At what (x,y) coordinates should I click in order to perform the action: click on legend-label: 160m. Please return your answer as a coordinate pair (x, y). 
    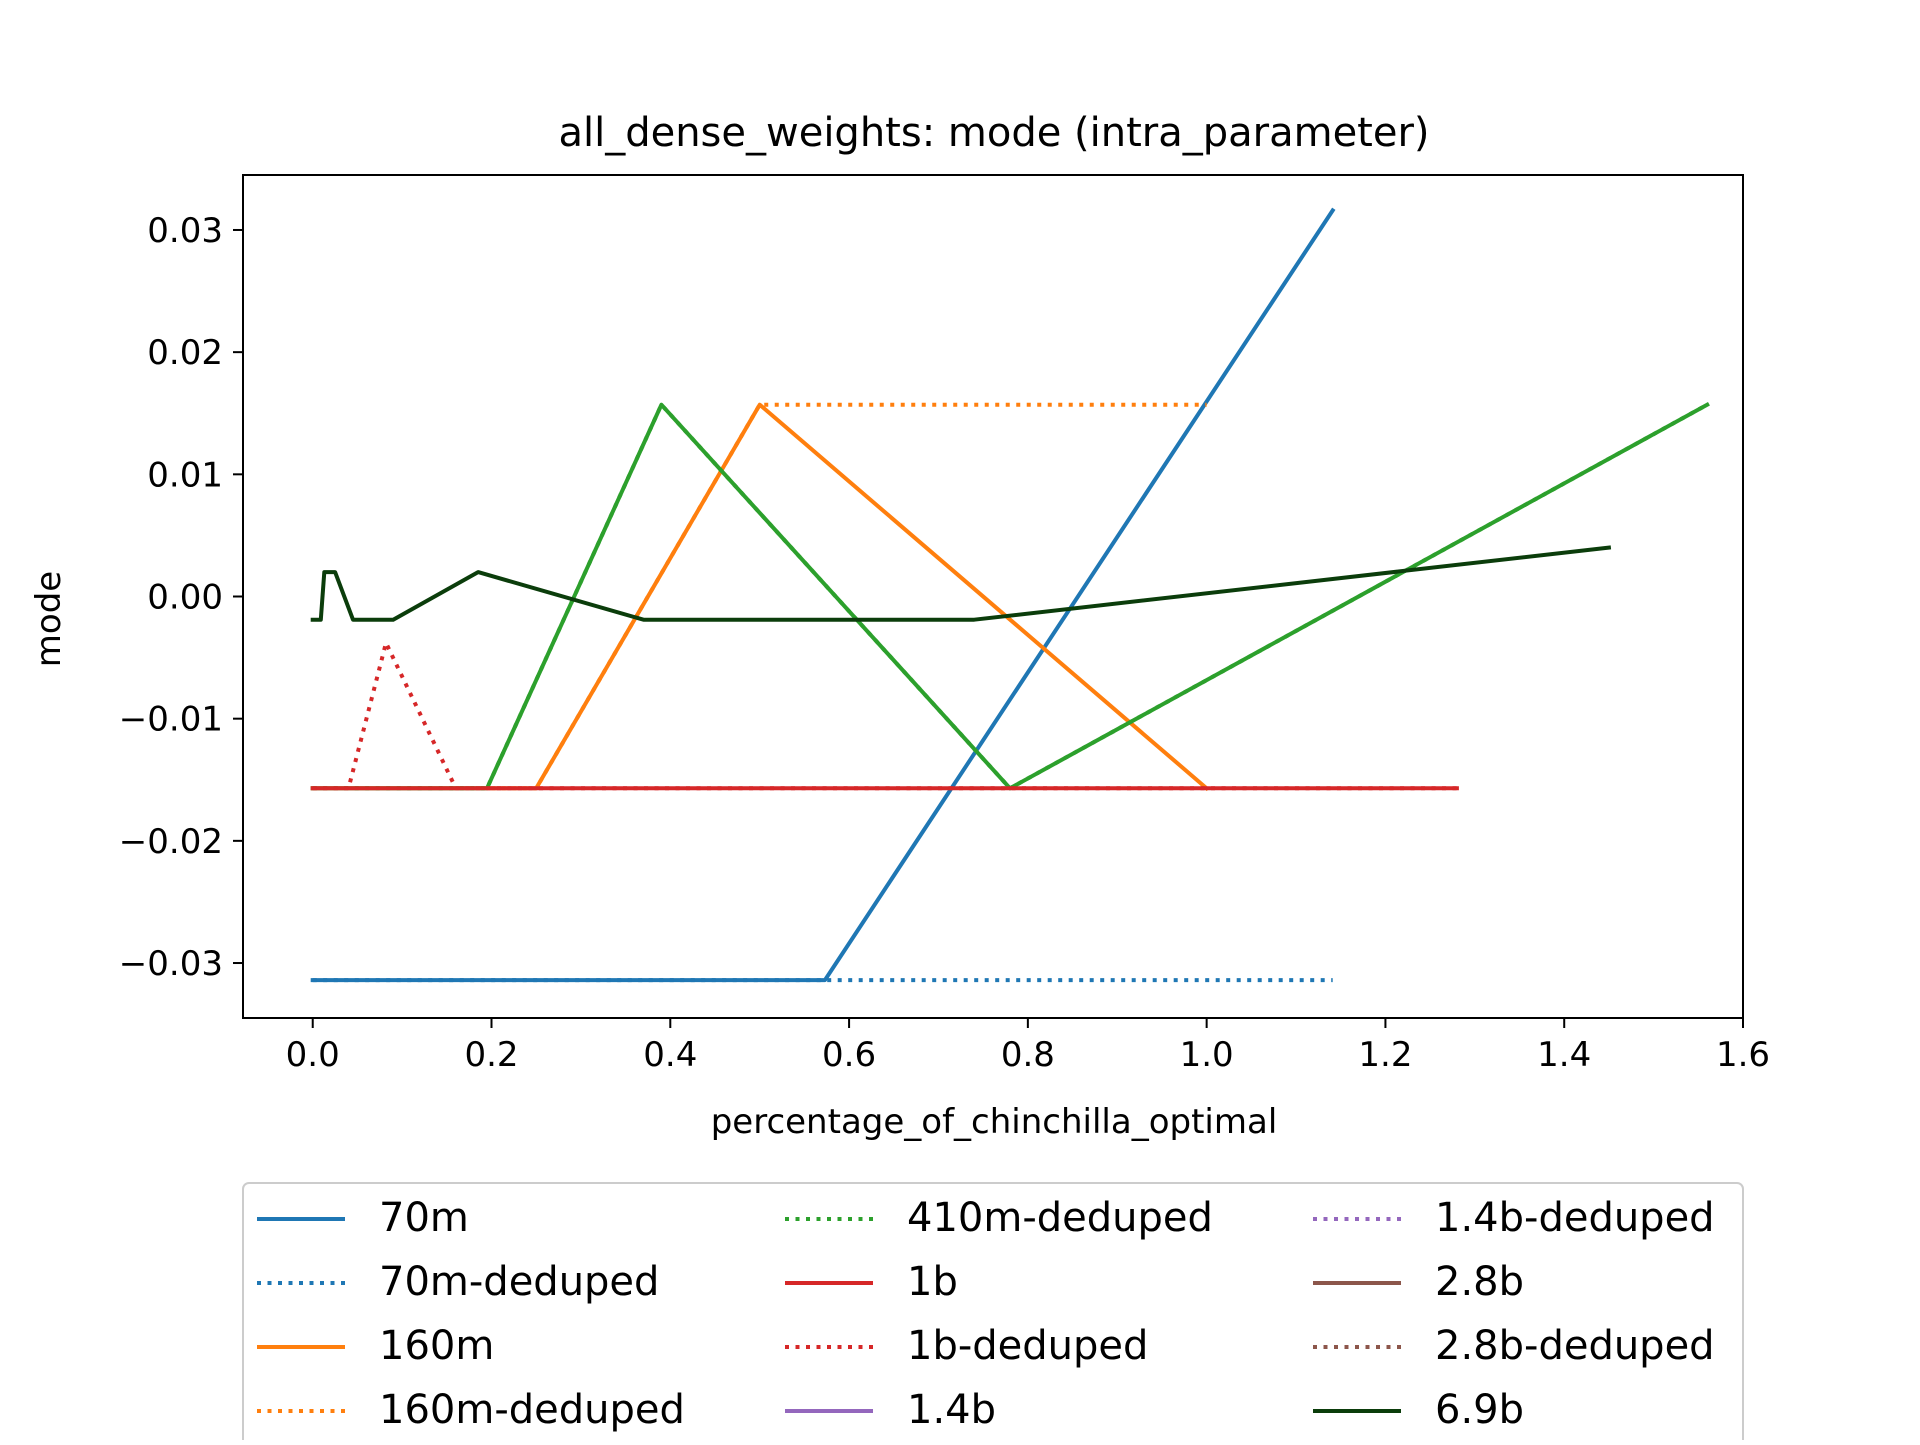
    Looking at the image, I should click on (436, 1346).